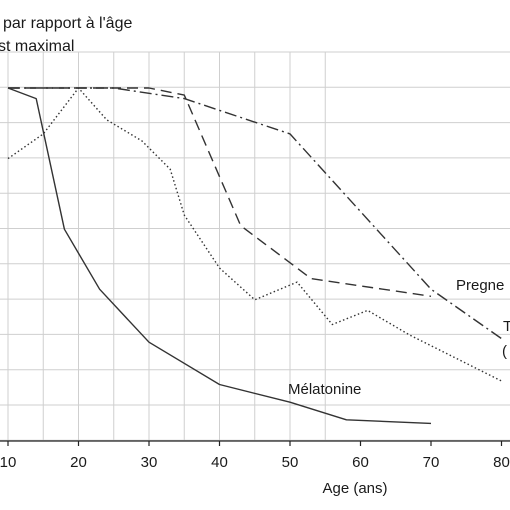  I want to click on plot-frame, so click(255, 443).